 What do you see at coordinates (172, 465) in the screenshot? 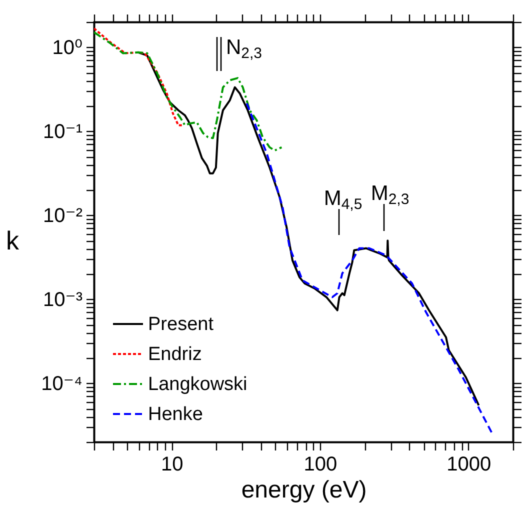
I see `x-tick-label: 10` at bounding box center [172, 465].